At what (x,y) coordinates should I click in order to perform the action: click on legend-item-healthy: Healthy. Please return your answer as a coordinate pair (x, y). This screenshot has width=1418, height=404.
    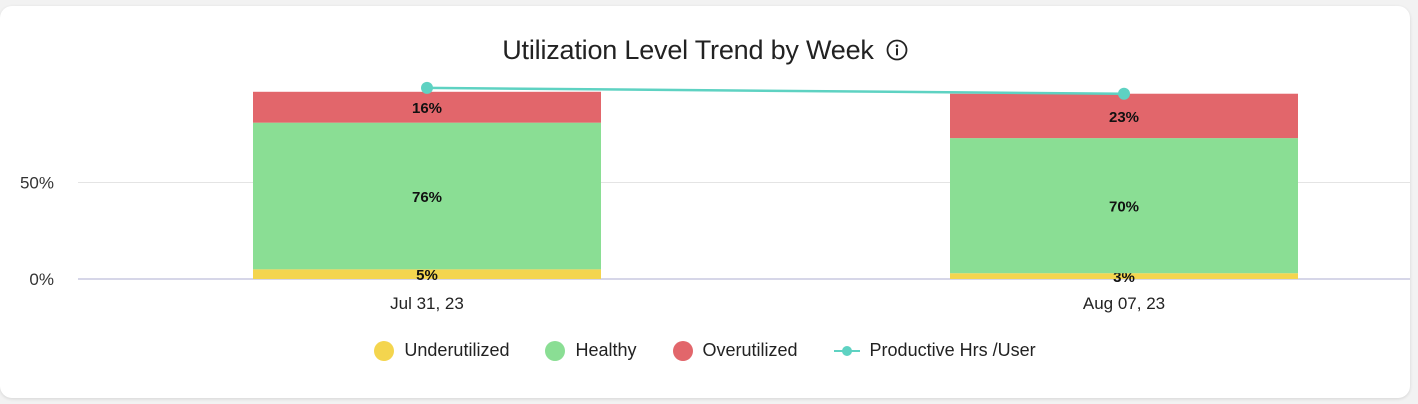
    Looking at the image, I should click on (591, 350).